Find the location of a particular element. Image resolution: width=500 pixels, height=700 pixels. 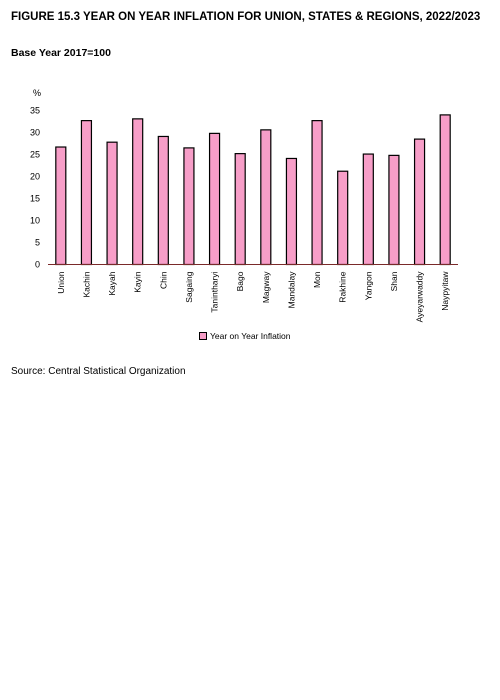

legend-swatch is located at coordinates (203, 336).